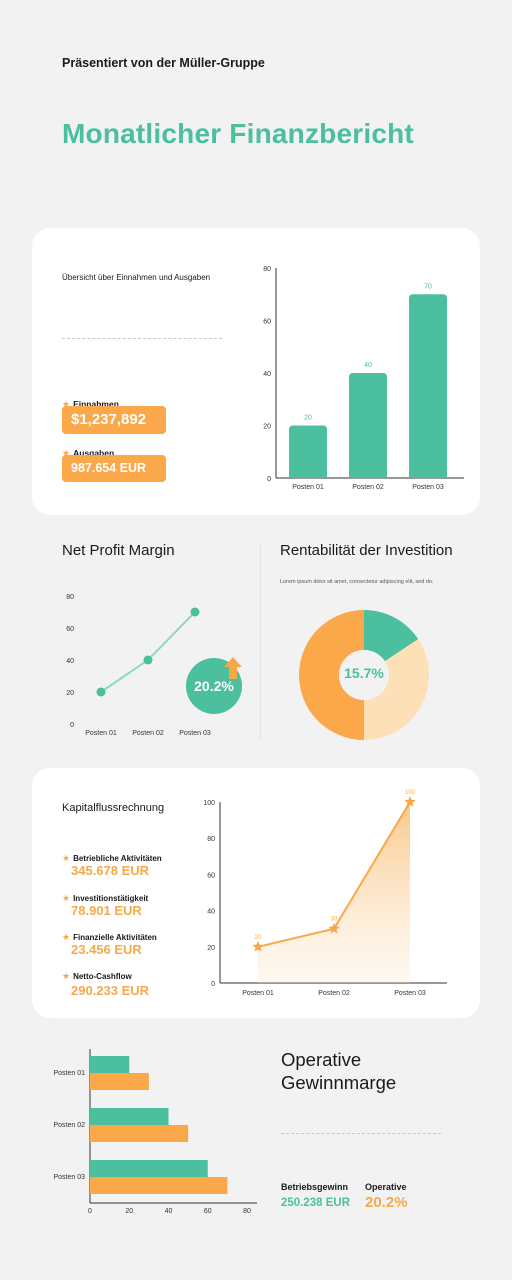 Image resolution: width=512 pixels, height=1280 pixels. Describe the element at coordinates (148, 652) in the screenshot. I see `series-line` at that location.